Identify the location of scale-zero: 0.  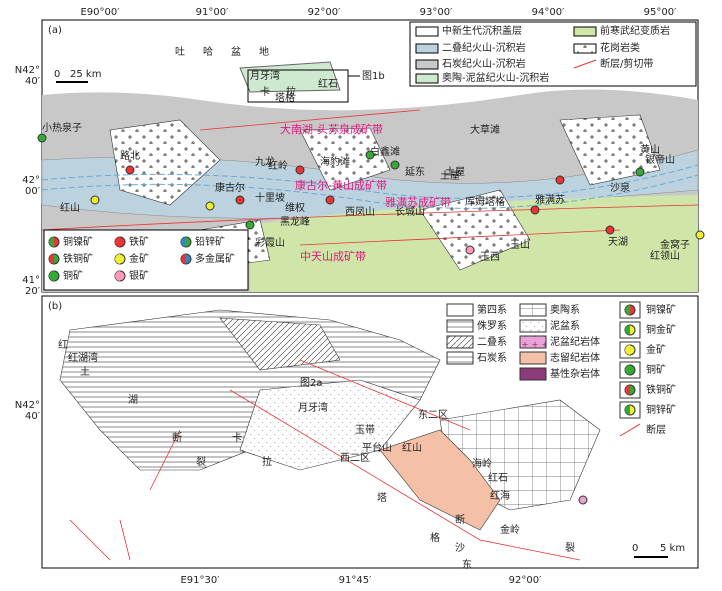
(57, 74).